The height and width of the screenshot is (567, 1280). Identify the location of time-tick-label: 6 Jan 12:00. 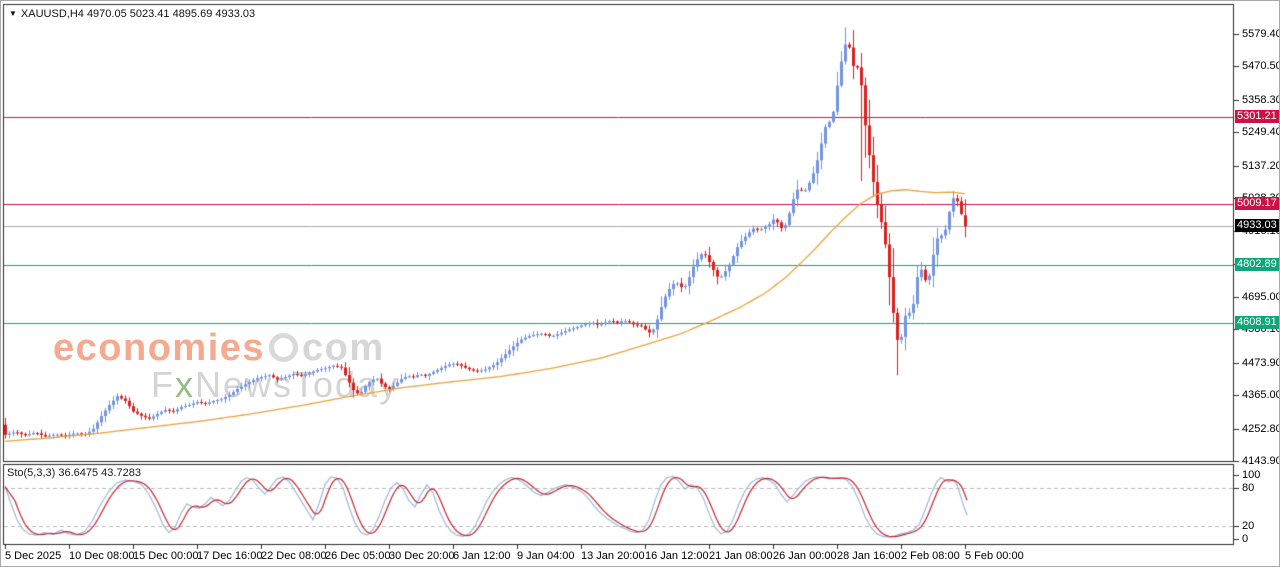
(482, 556).